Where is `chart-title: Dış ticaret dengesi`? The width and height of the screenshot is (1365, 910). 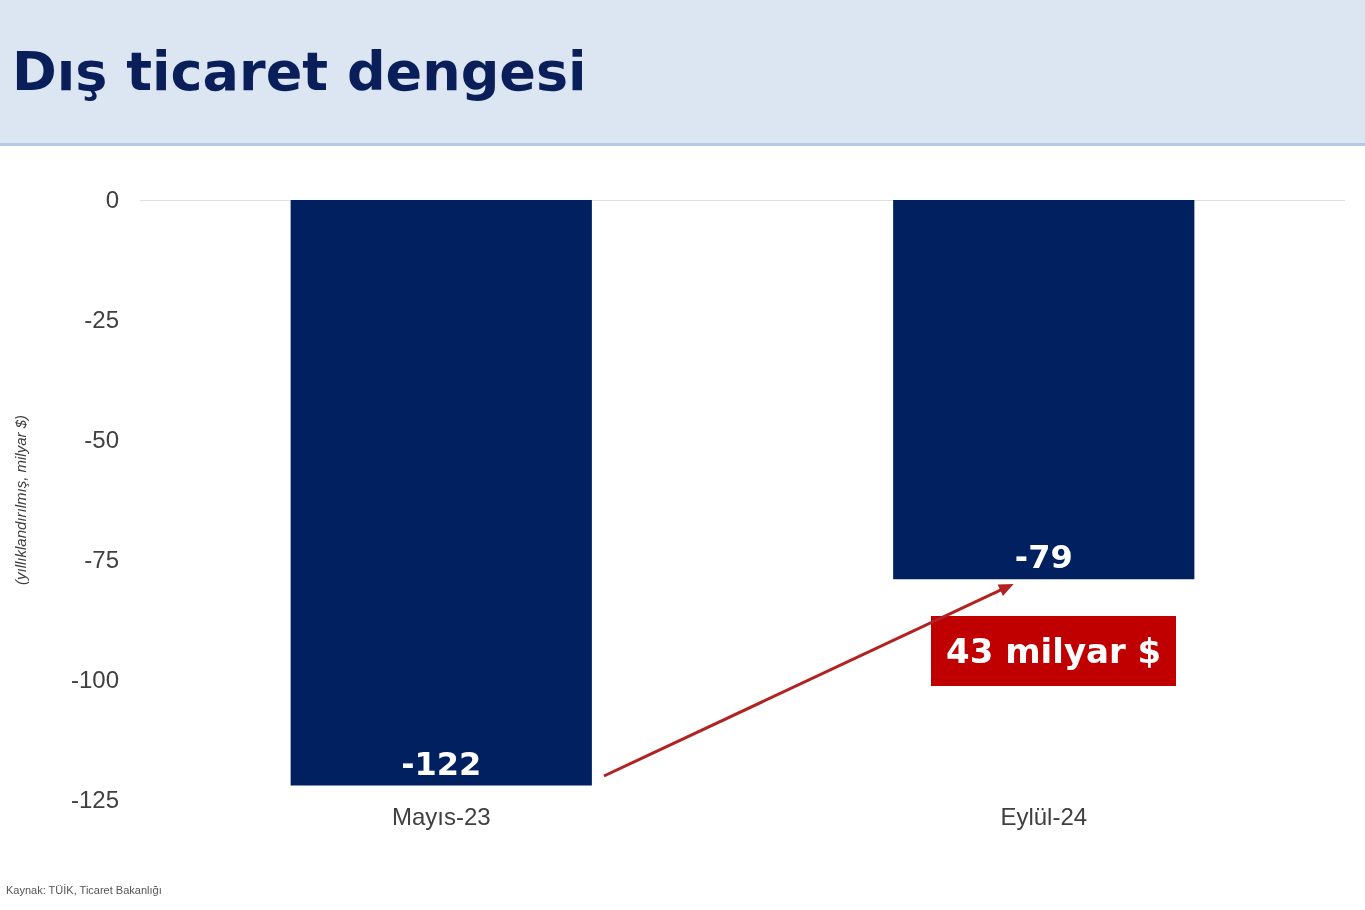 chart-title: Dış ticaret dengesi is located at coordinates (299, 71).